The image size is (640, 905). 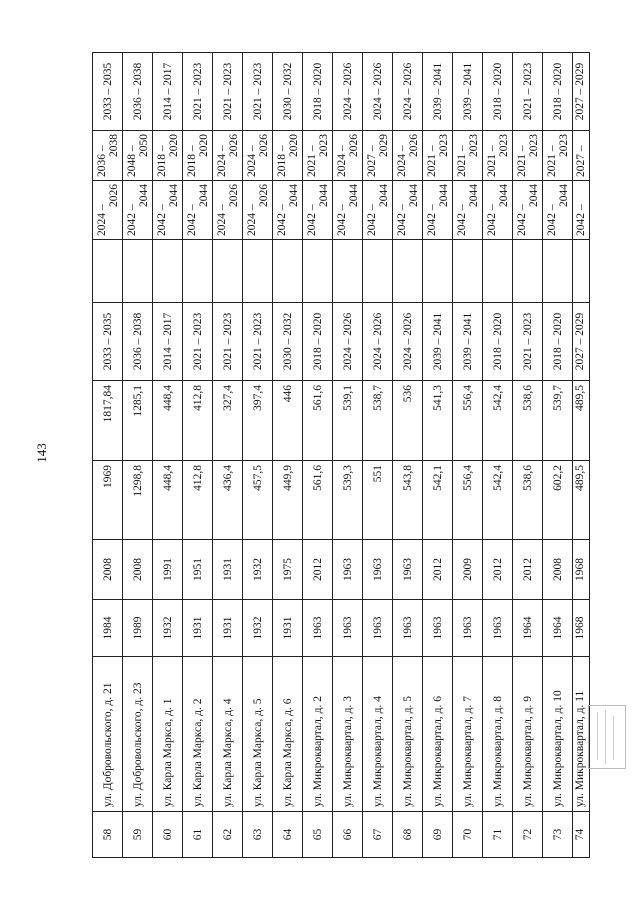 I want to click on cell-period-c-to: 2038, so click(x=113, y=145).